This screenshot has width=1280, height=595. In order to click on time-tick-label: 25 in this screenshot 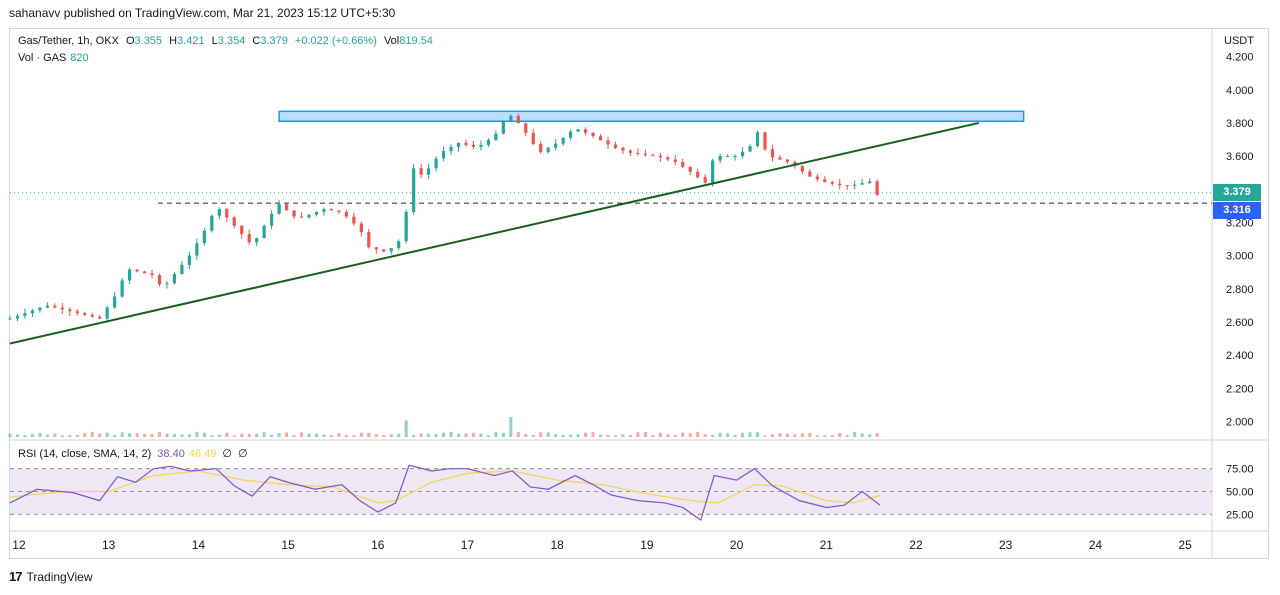, I will do `click(1185, 545)`.